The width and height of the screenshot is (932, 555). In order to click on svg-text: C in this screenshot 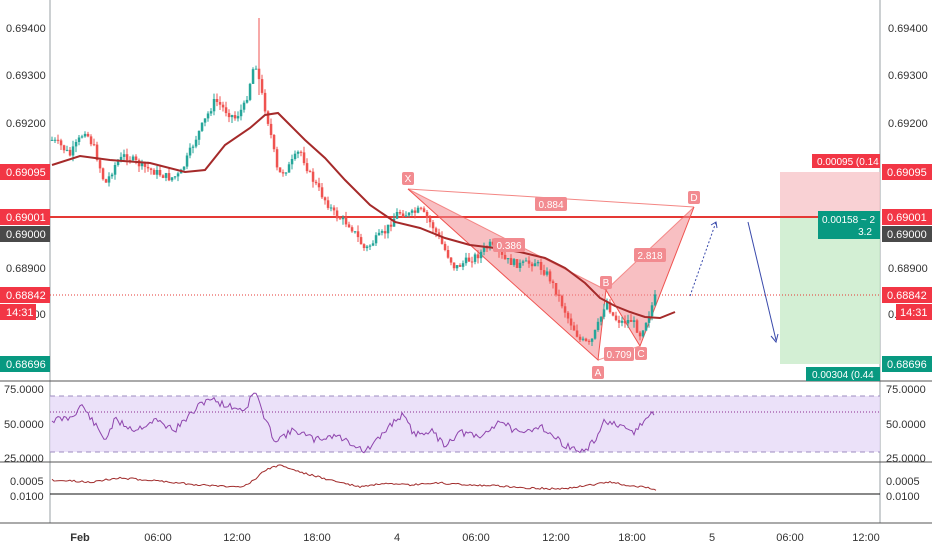, I will do `click(640, 354)`.